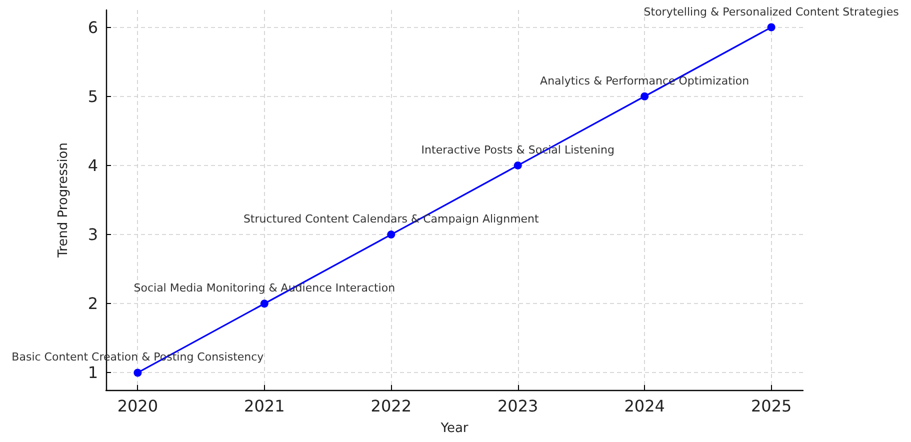  I want to click on y-tick-label: 5, so click(93, 96).